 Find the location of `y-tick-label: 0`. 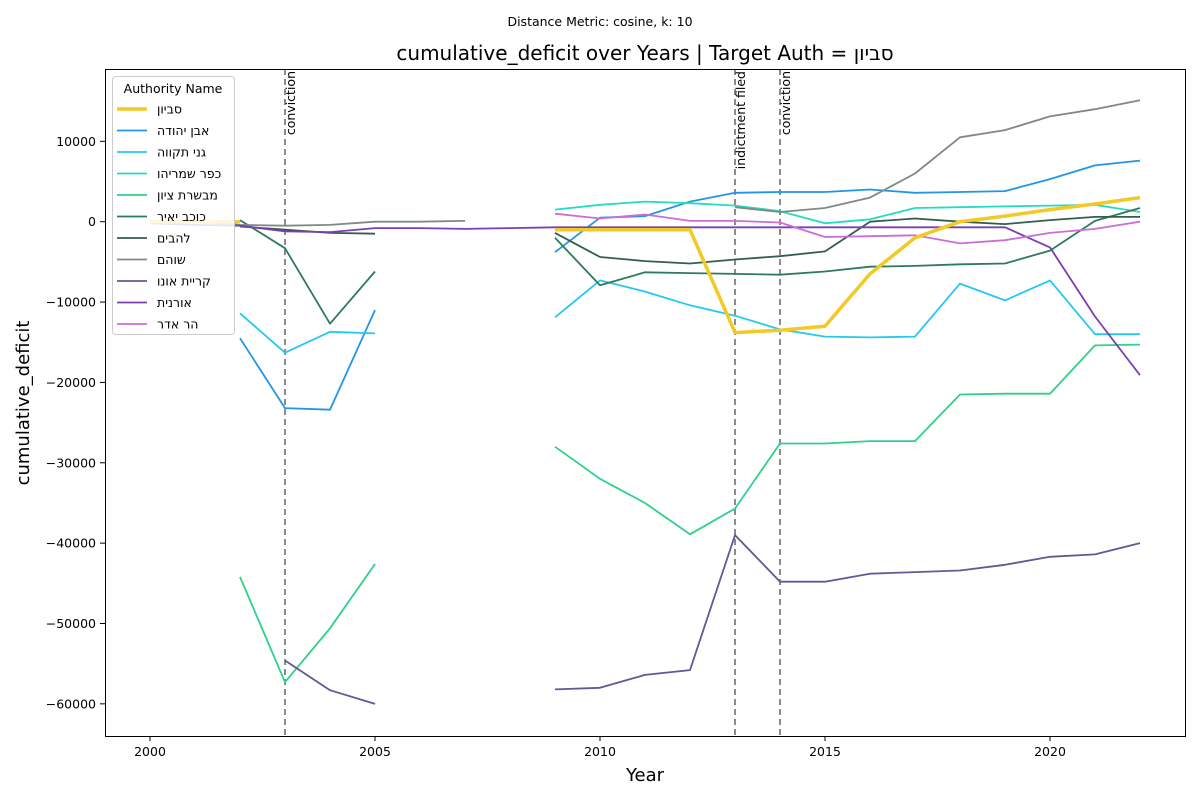

y-tick-label: 0 is located at coordinates (92, 221).